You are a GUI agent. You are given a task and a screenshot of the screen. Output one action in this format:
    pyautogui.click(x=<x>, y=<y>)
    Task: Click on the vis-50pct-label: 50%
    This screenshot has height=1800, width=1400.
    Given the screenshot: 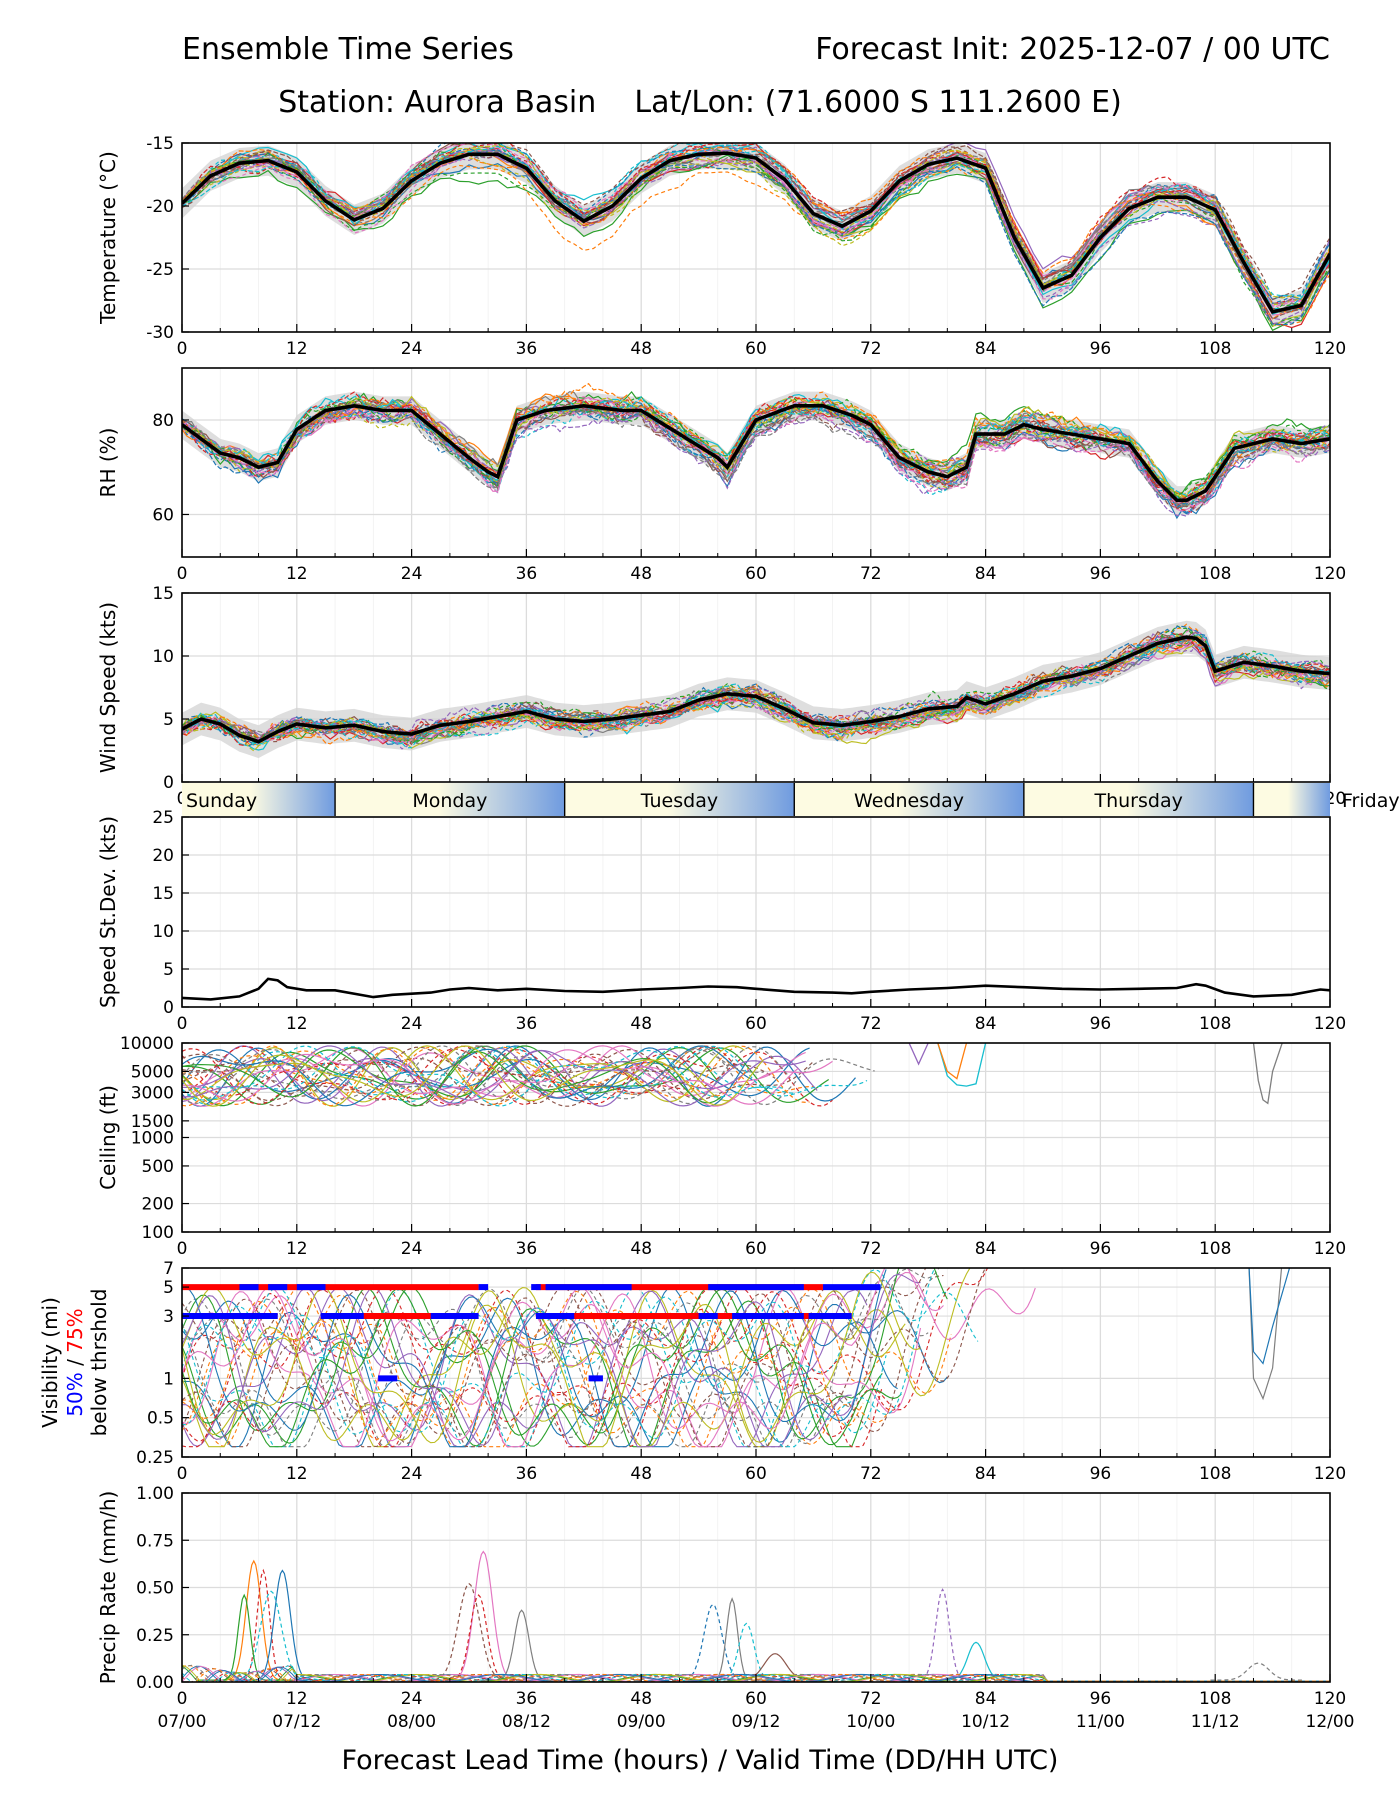 What is the action you would take?
    pyautogui.click(x=75, y=1394)
    